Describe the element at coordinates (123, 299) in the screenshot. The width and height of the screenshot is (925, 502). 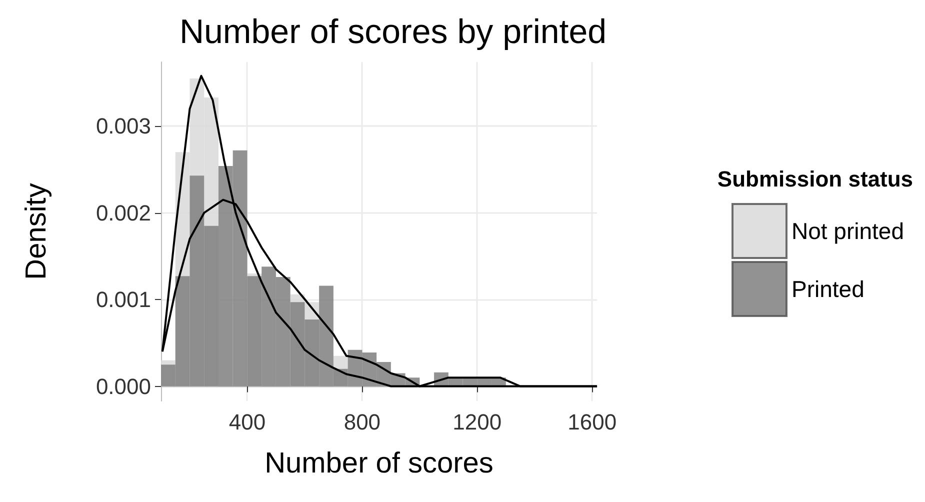
I see `y-tick-label: 0.001` at that location.